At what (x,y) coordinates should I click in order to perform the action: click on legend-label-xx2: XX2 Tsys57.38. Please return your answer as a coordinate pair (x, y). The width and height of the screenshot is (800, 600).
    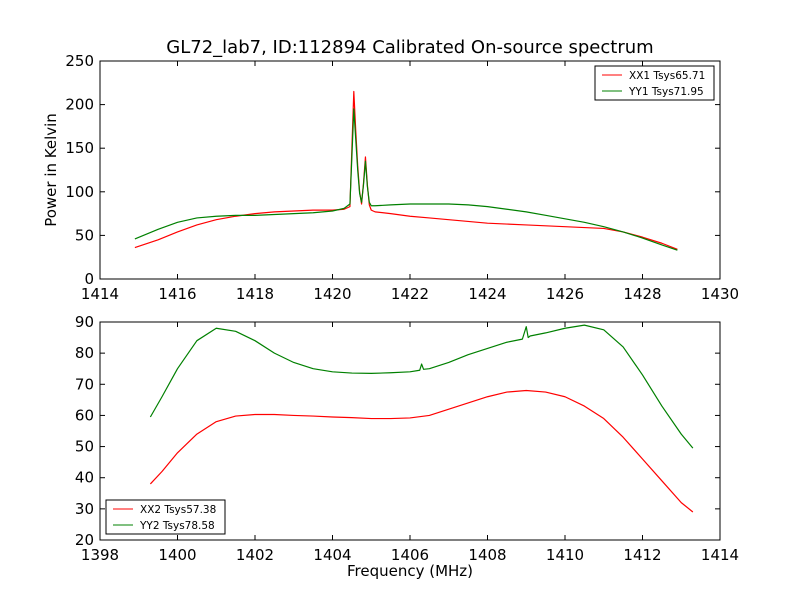
    Looking at the image, I should click on (178, 510).